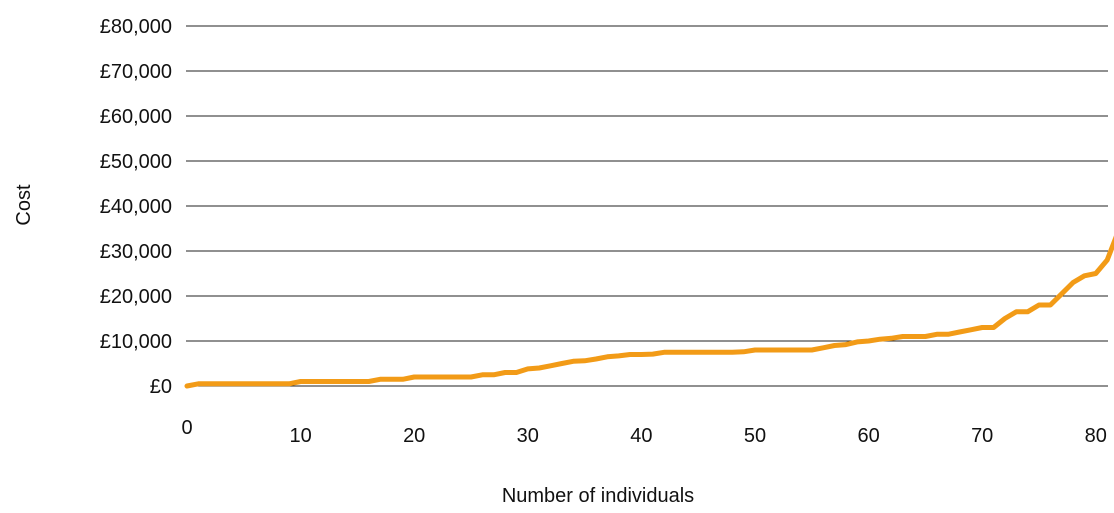 The height and width of the screenshot is (513, 1114). I want to click on y-tick-label: £40,000, so click(136, 207).